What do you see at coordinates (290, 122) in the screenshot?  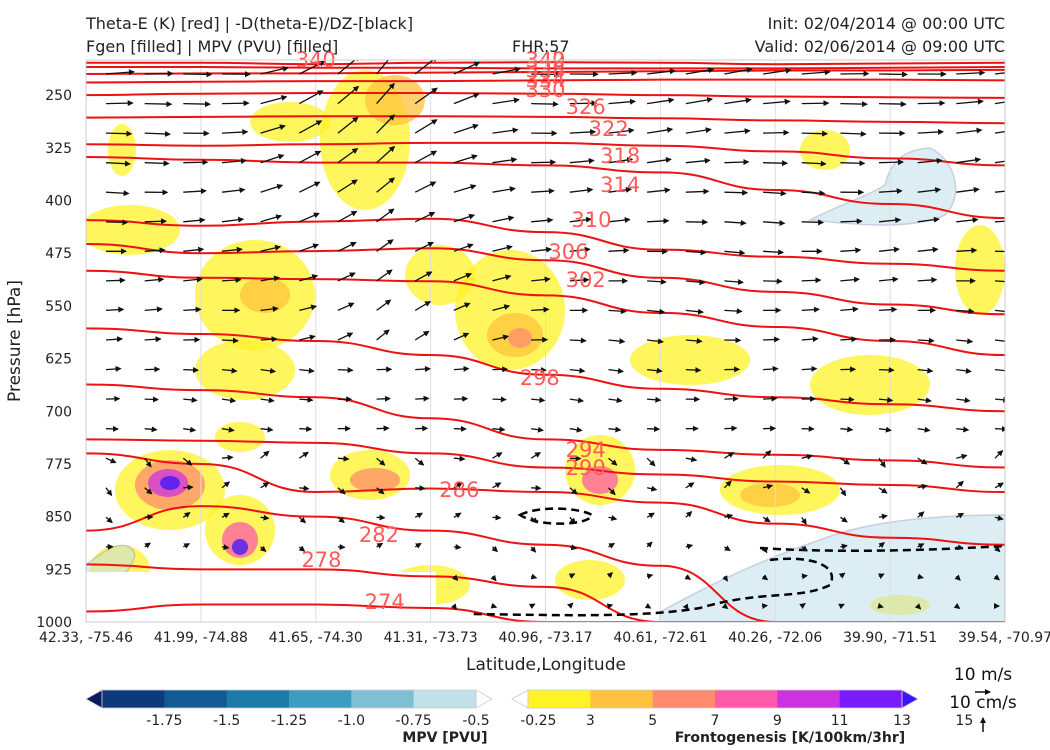 I see `fgen-fill-blob` at bounding box center [290, 122].